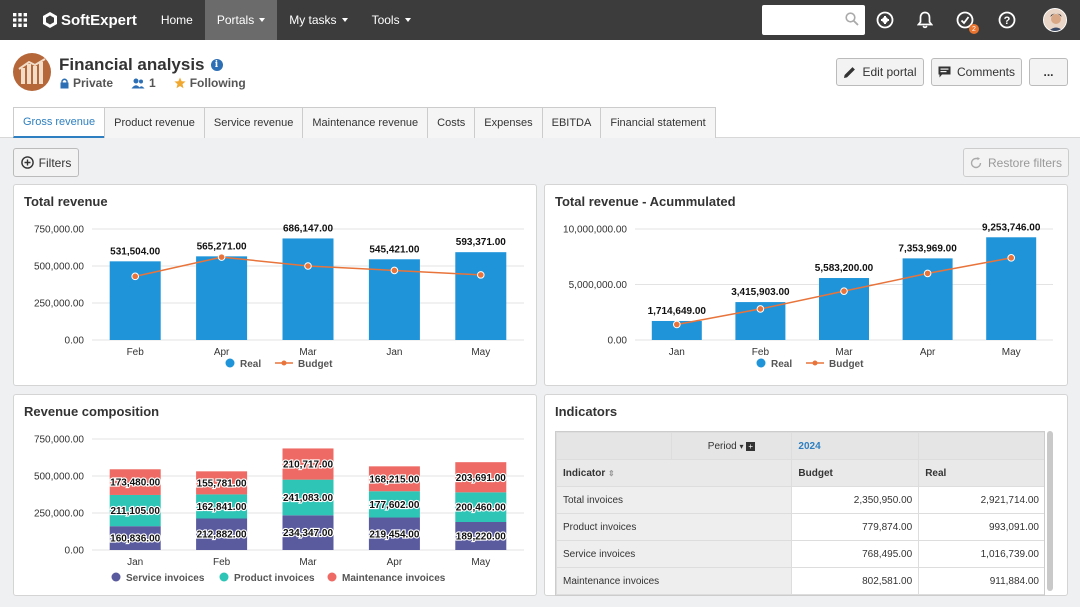  What do you see at coordinates (981, 500) in the screenshot?
I see `real-cell: 2,921,714.00` at bounding box center [981, 500].